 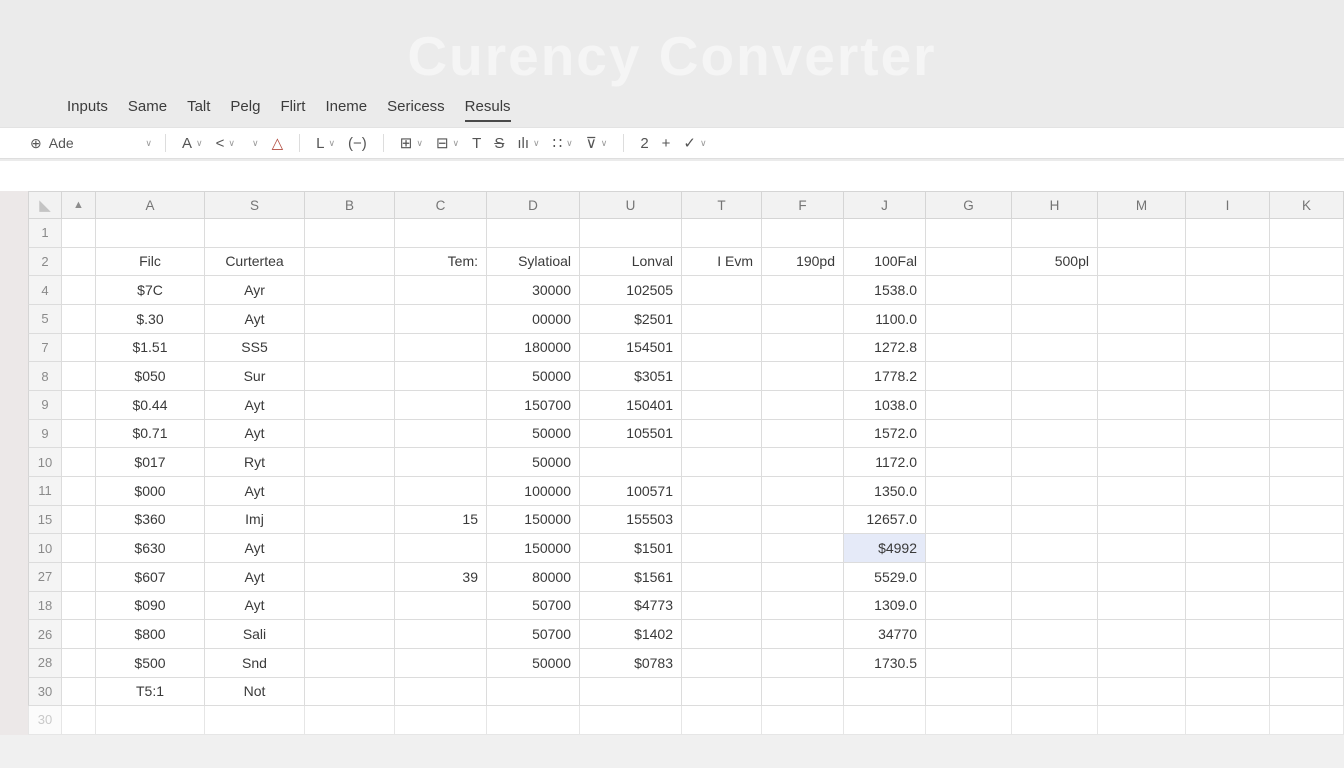 I want to click on globe-icon: ⊕ Ade ∨, so click(x=91, y=143).